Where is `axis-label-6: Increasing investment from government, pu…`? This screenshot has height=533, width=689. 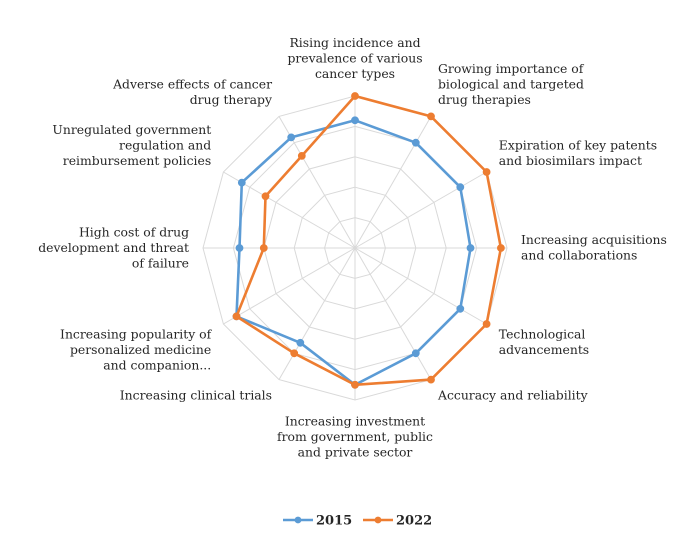
axis-label-6: Increasing investment from government, pu… is located at coordinates (355, 437).